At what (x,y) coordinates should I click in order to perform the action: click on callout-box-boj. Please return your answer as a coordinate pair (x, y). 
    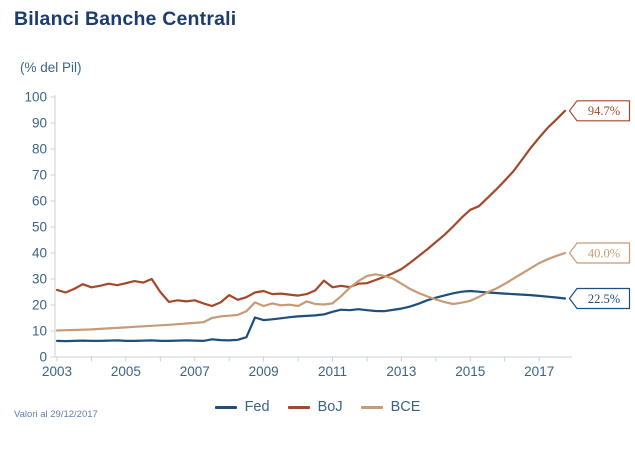
    Looking at the image, I should click on (599, 111).